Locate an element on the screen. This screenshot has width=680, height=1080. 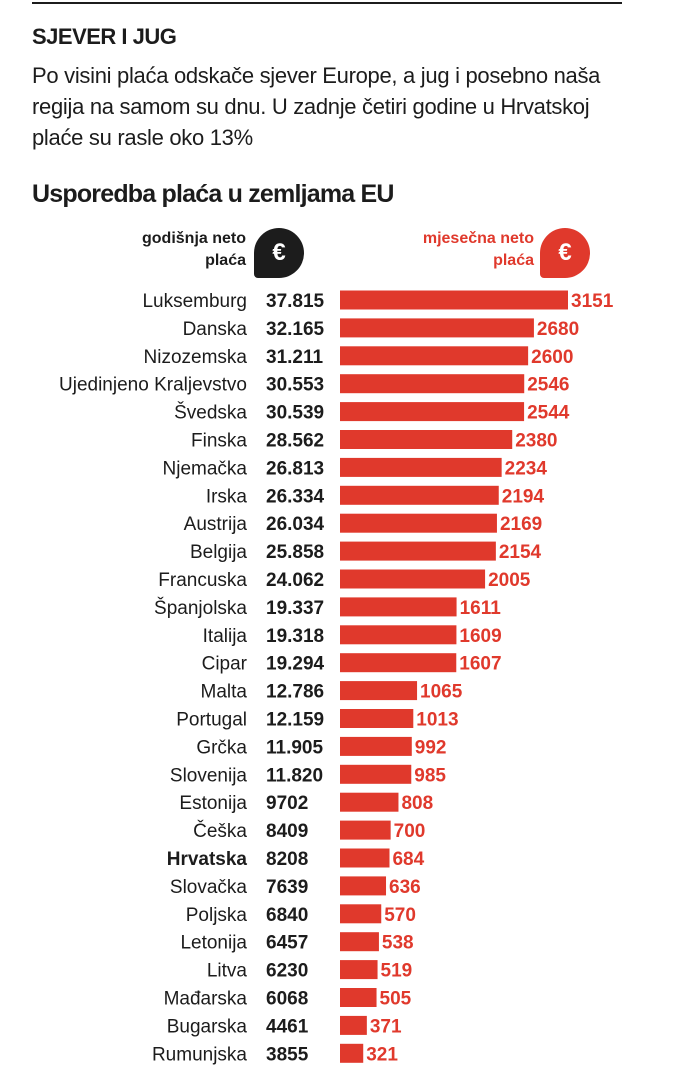
country-label: Austrija is located at coordinates (216, 524).